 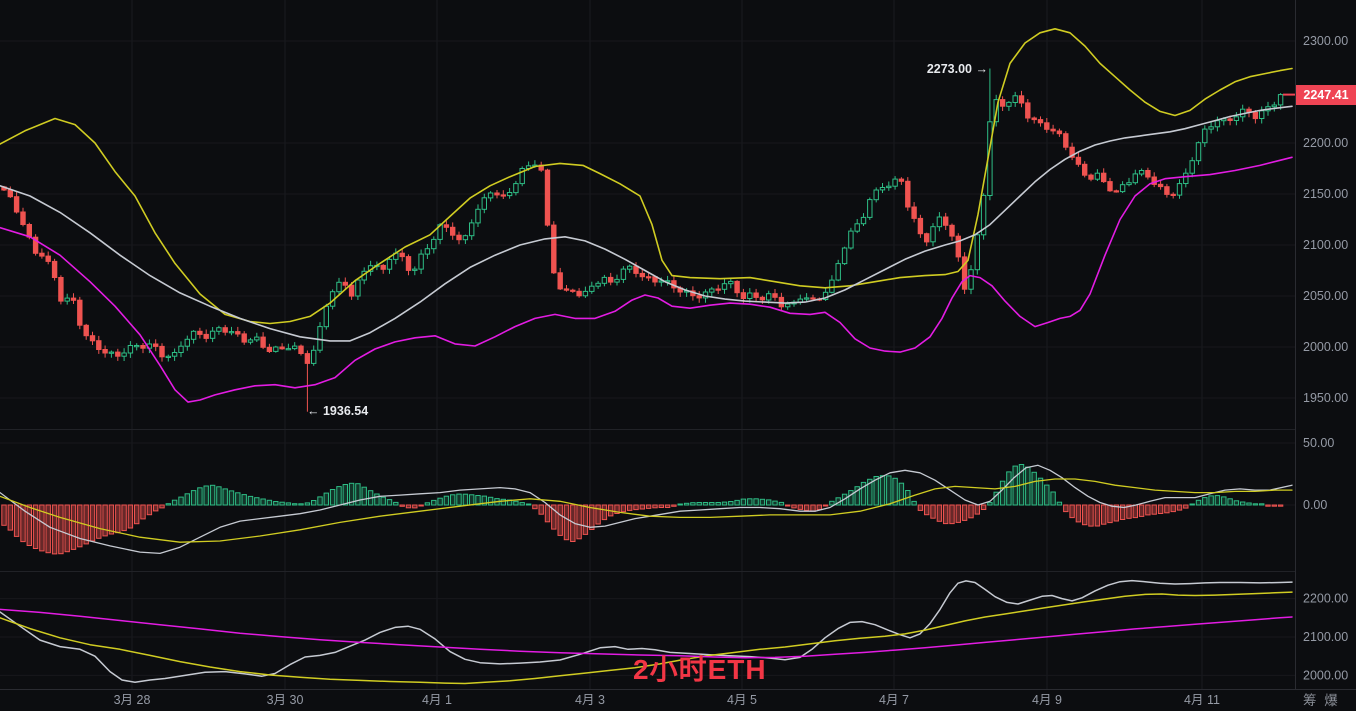 I want to click on y-axis-label: 1950.00, so click(x=1325, y=398).